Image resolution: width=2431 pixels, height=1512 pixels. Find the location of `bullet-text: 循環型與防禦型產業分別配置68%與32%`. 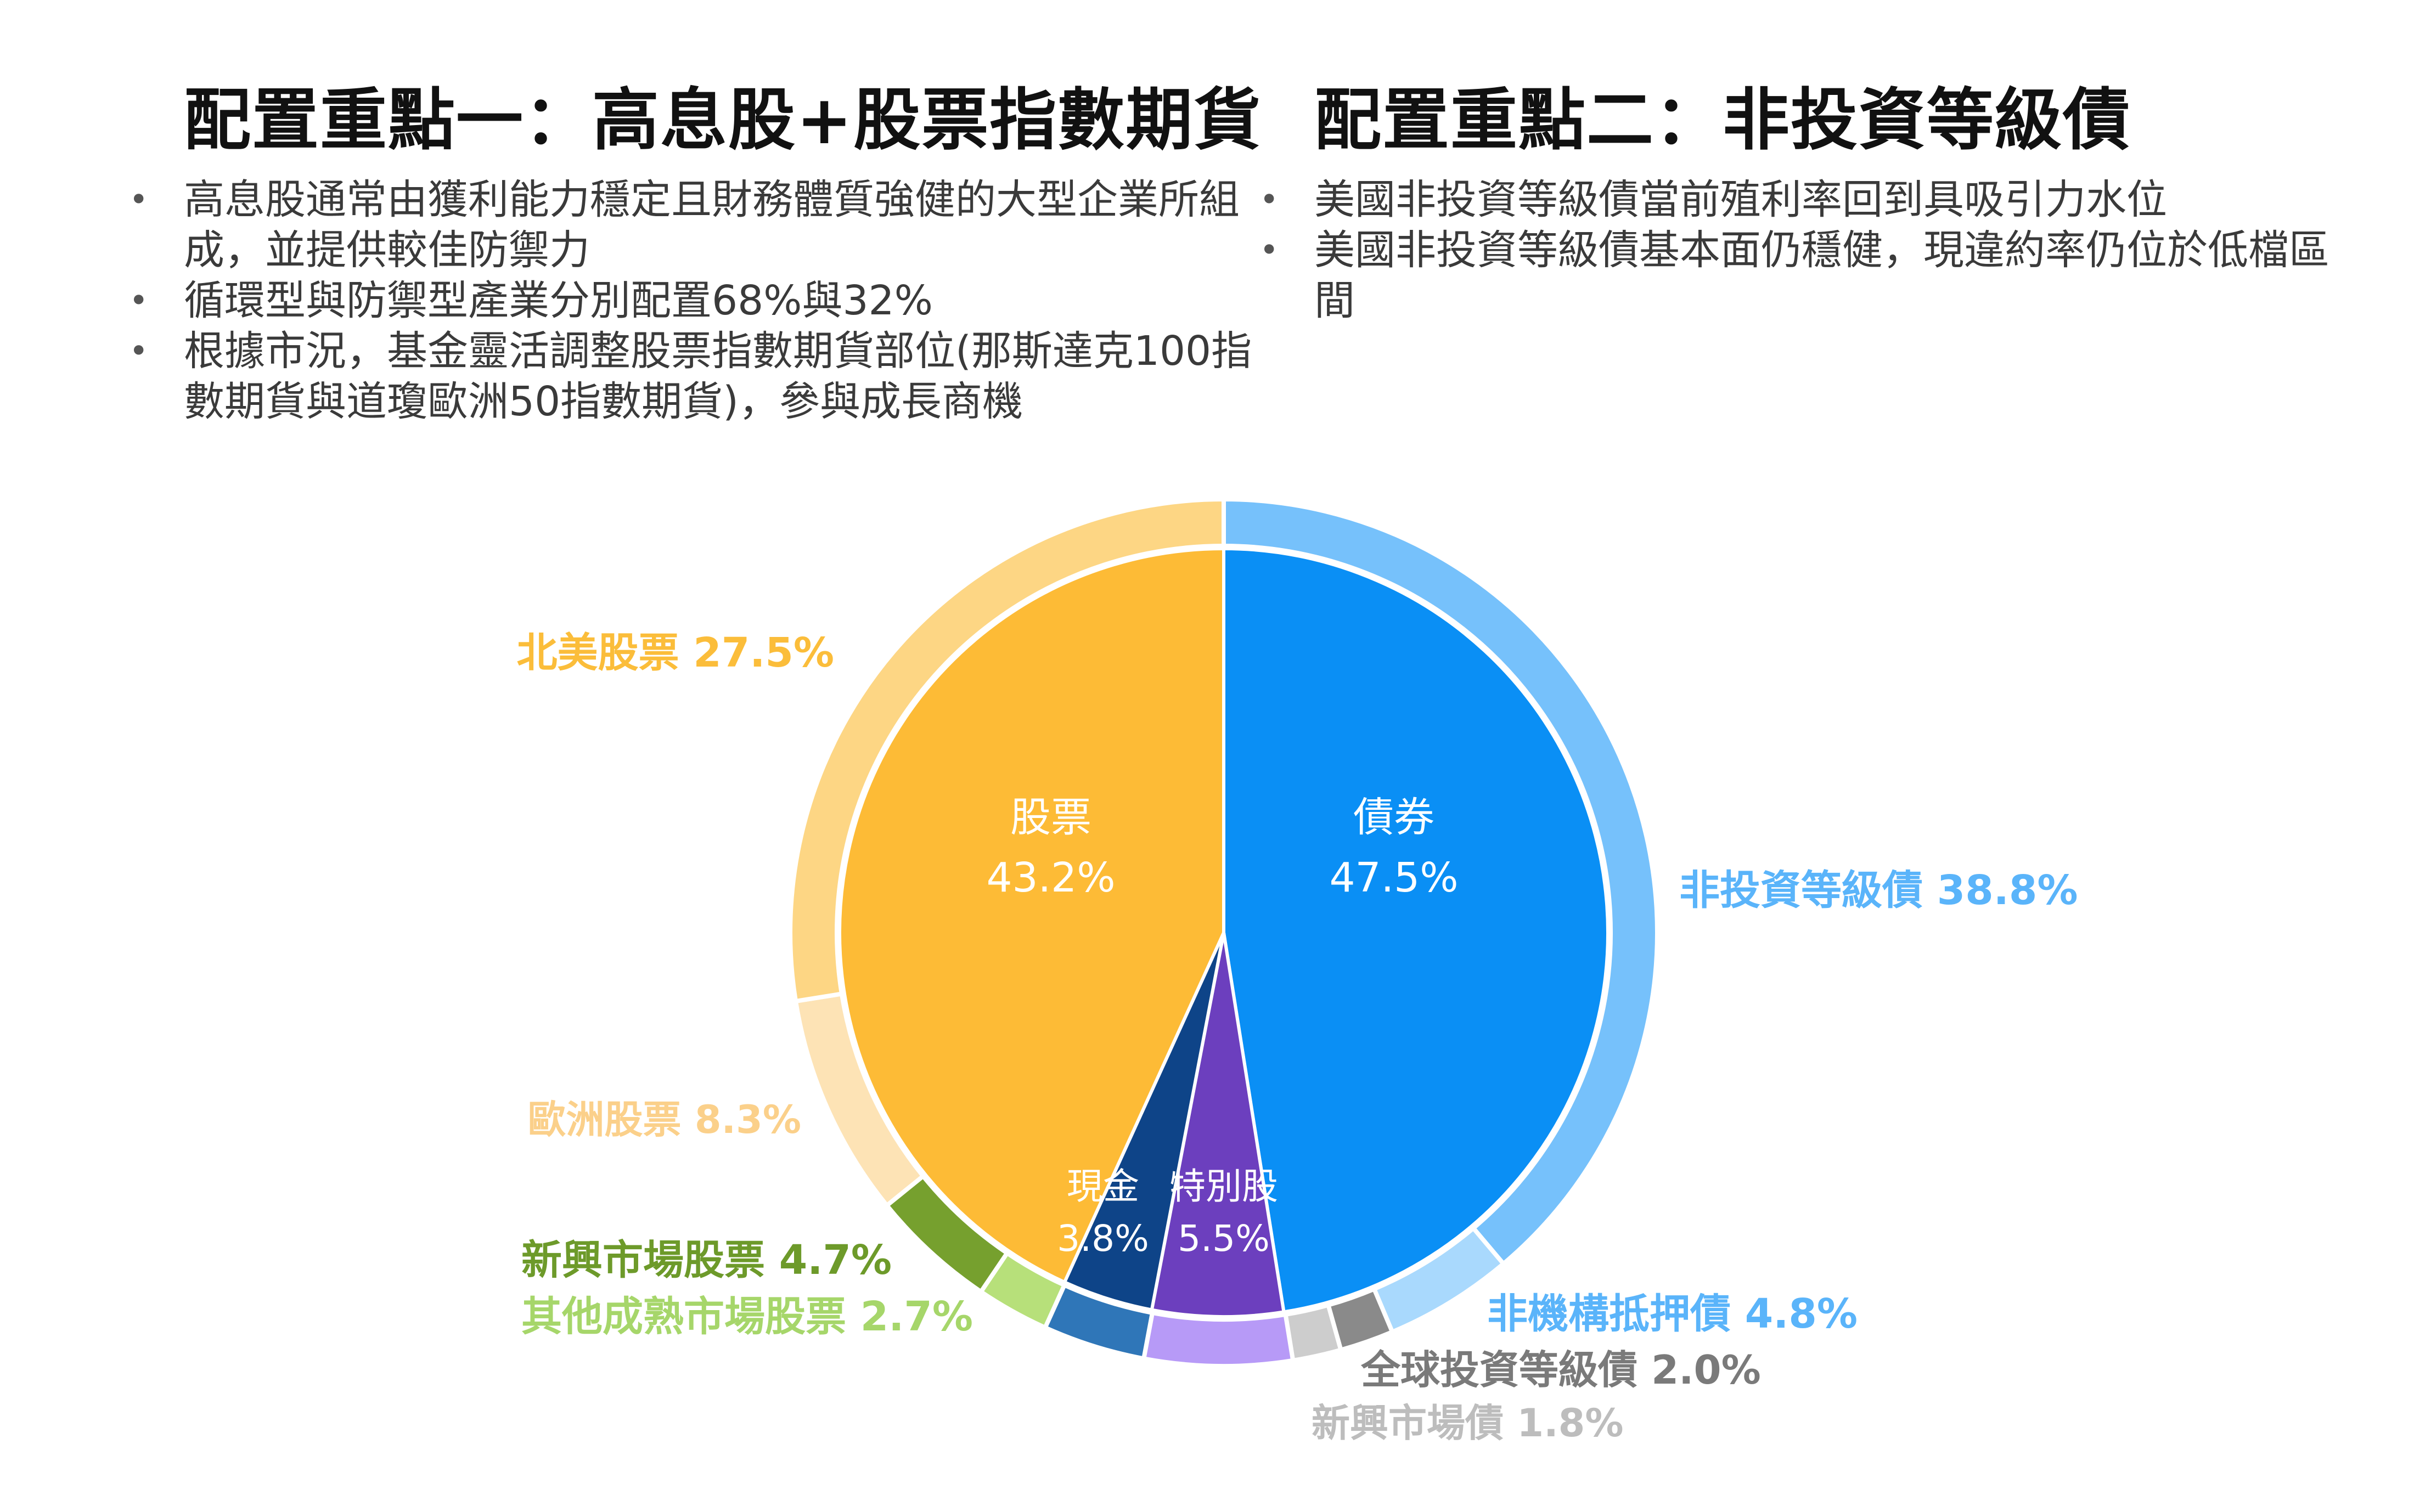

bullet-text: 循環型與防禦型產業分別配置68%與32% is located at coordinates (558, 300).